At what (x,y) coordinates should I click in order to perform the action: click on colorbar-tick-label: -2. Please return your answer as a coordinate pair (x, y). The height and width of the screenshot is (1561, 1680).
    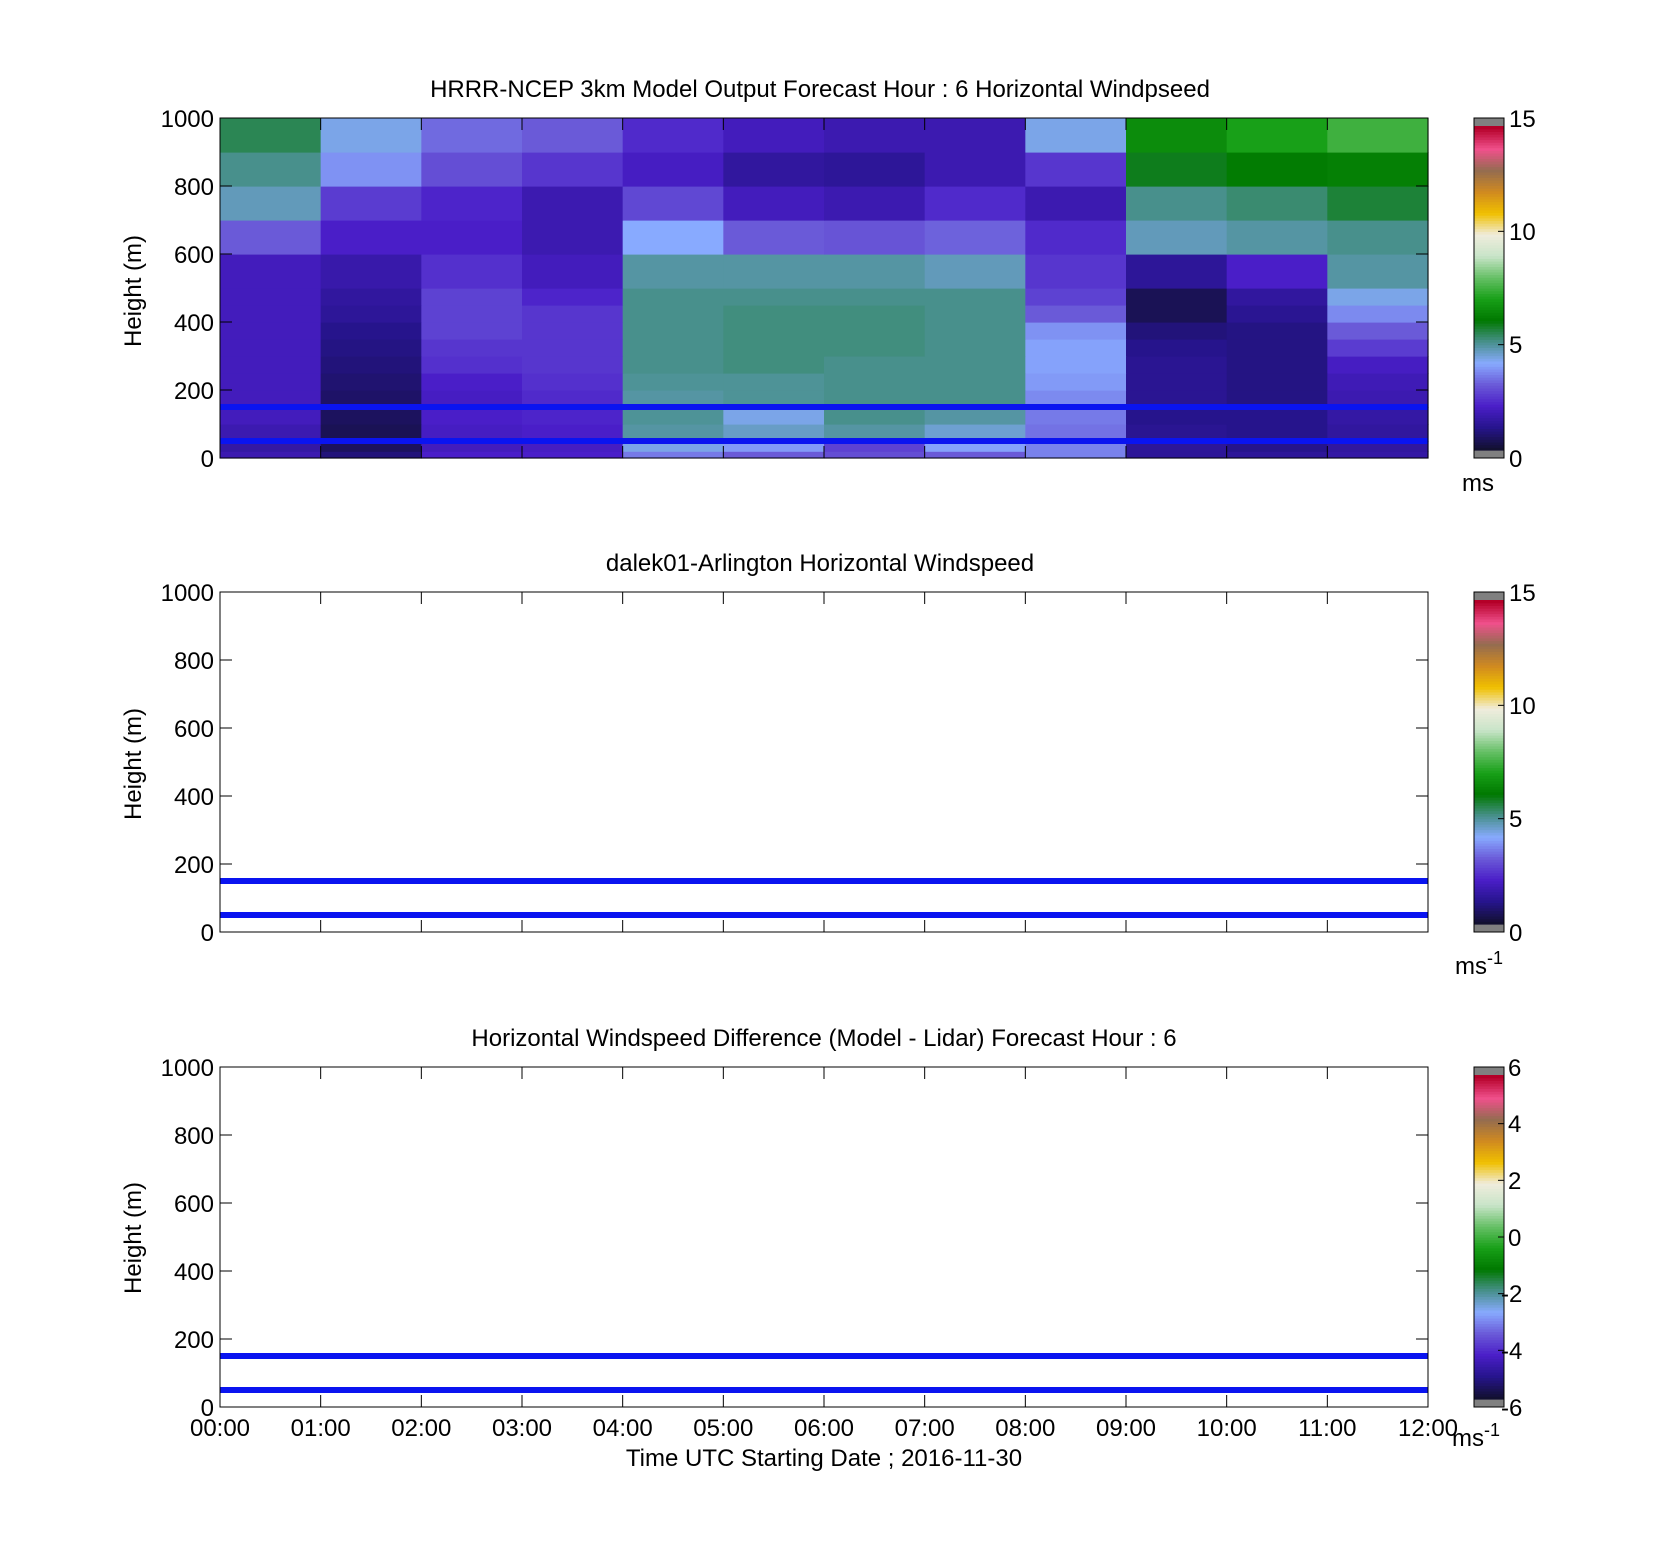
    Looking at the image, I should click on (1511, 1294).